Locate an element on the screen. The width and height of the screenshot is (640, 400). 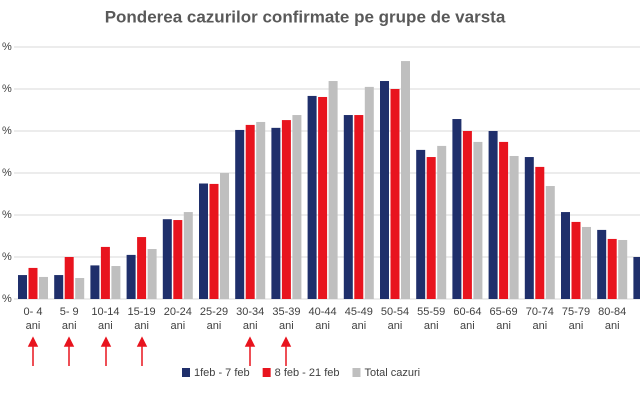
legend-label: 1feb - 7 feb is located at coordinates (222, 373).